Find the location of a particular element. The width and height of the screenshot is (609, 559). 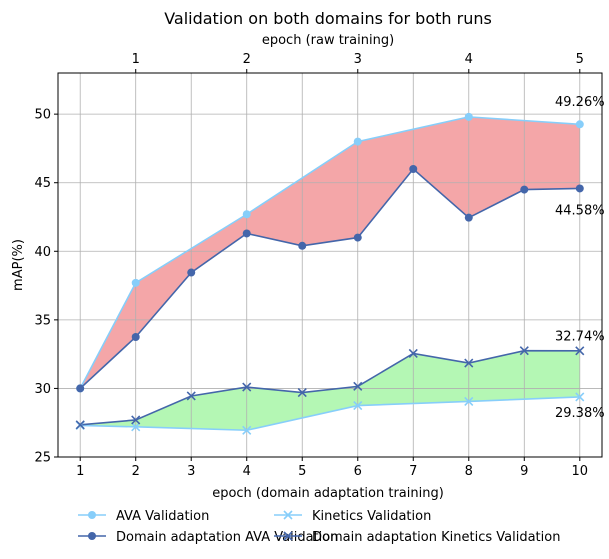

bottom-axis: 1 2 3 4 5 6 7 8 9 10 is located at coordinates (332, 468).